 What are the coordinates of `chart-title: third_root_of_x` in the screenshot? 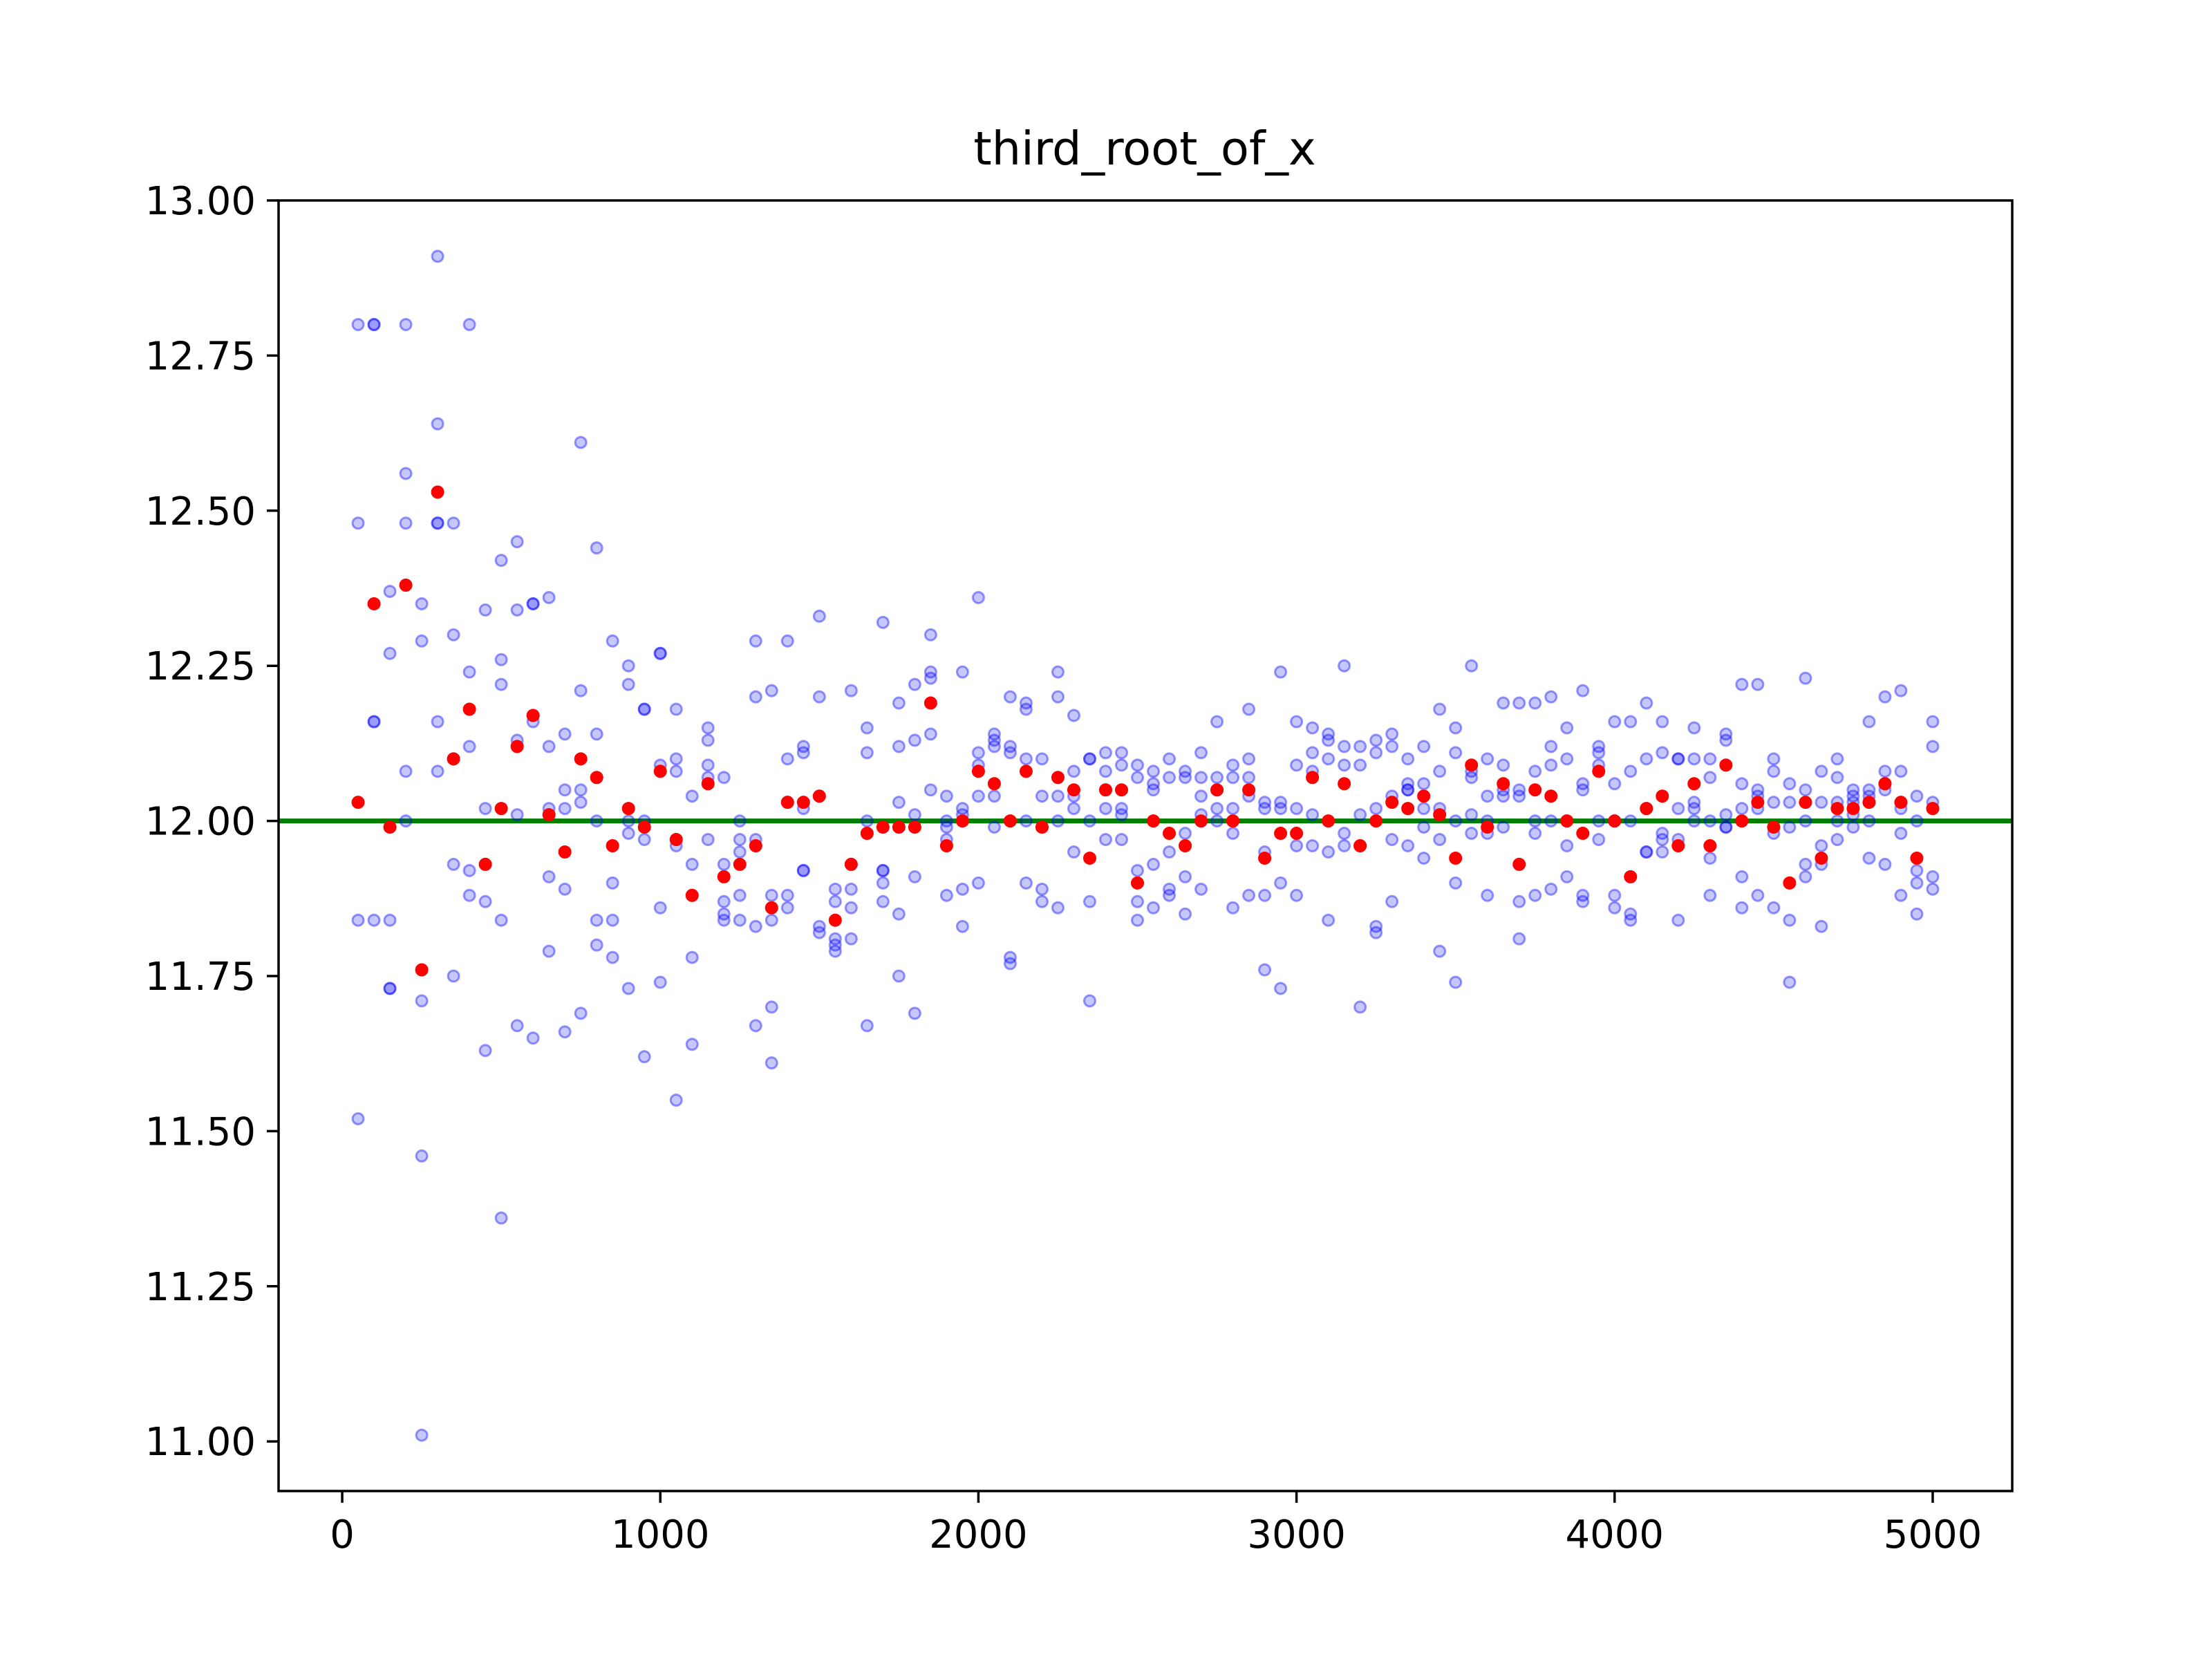 It's located at (1144, 149).